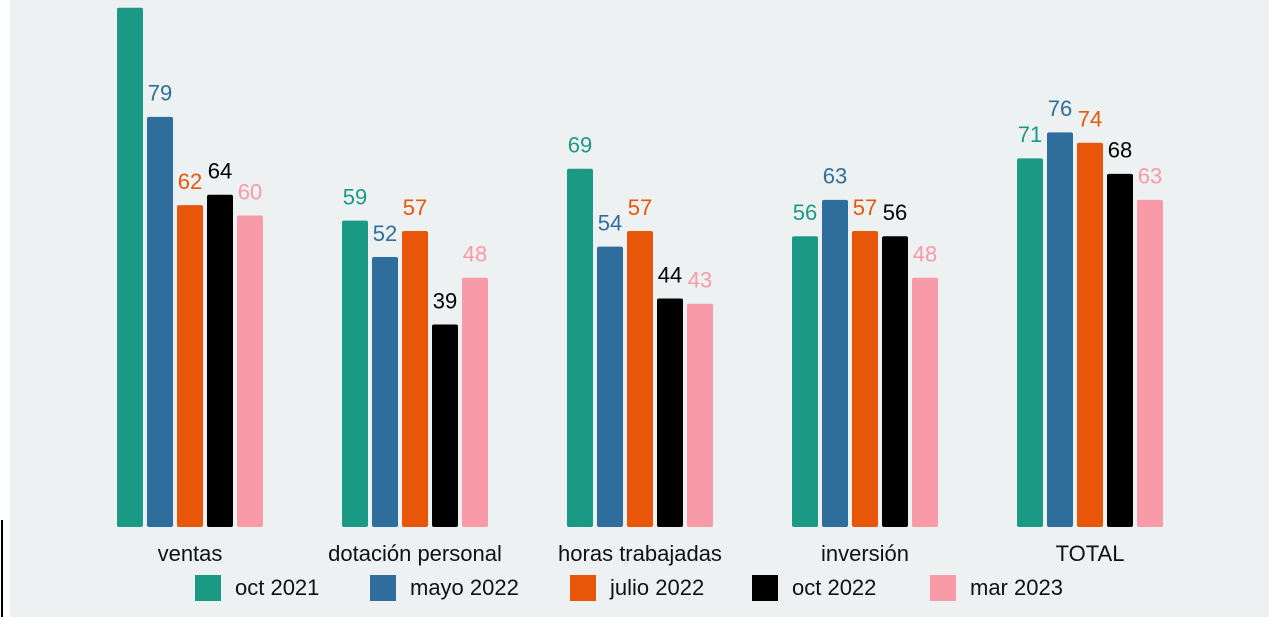 This screenshot has width=1269, height=617. I want to click on legend-label: mayo 2022, so click(464, 587).